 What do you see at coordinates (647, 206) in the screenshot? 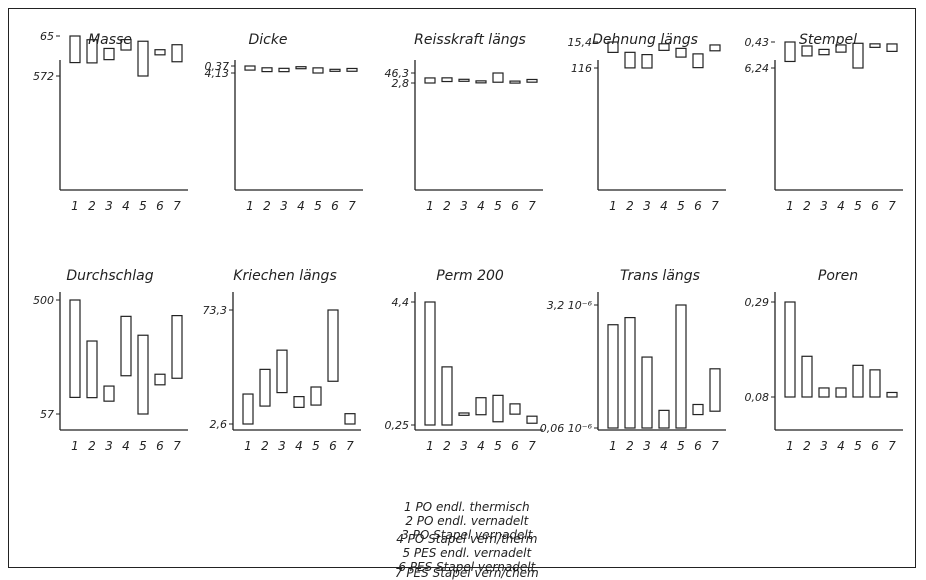
I see `panel-4-xtick-3: 3` at bounding box center [647, 206].